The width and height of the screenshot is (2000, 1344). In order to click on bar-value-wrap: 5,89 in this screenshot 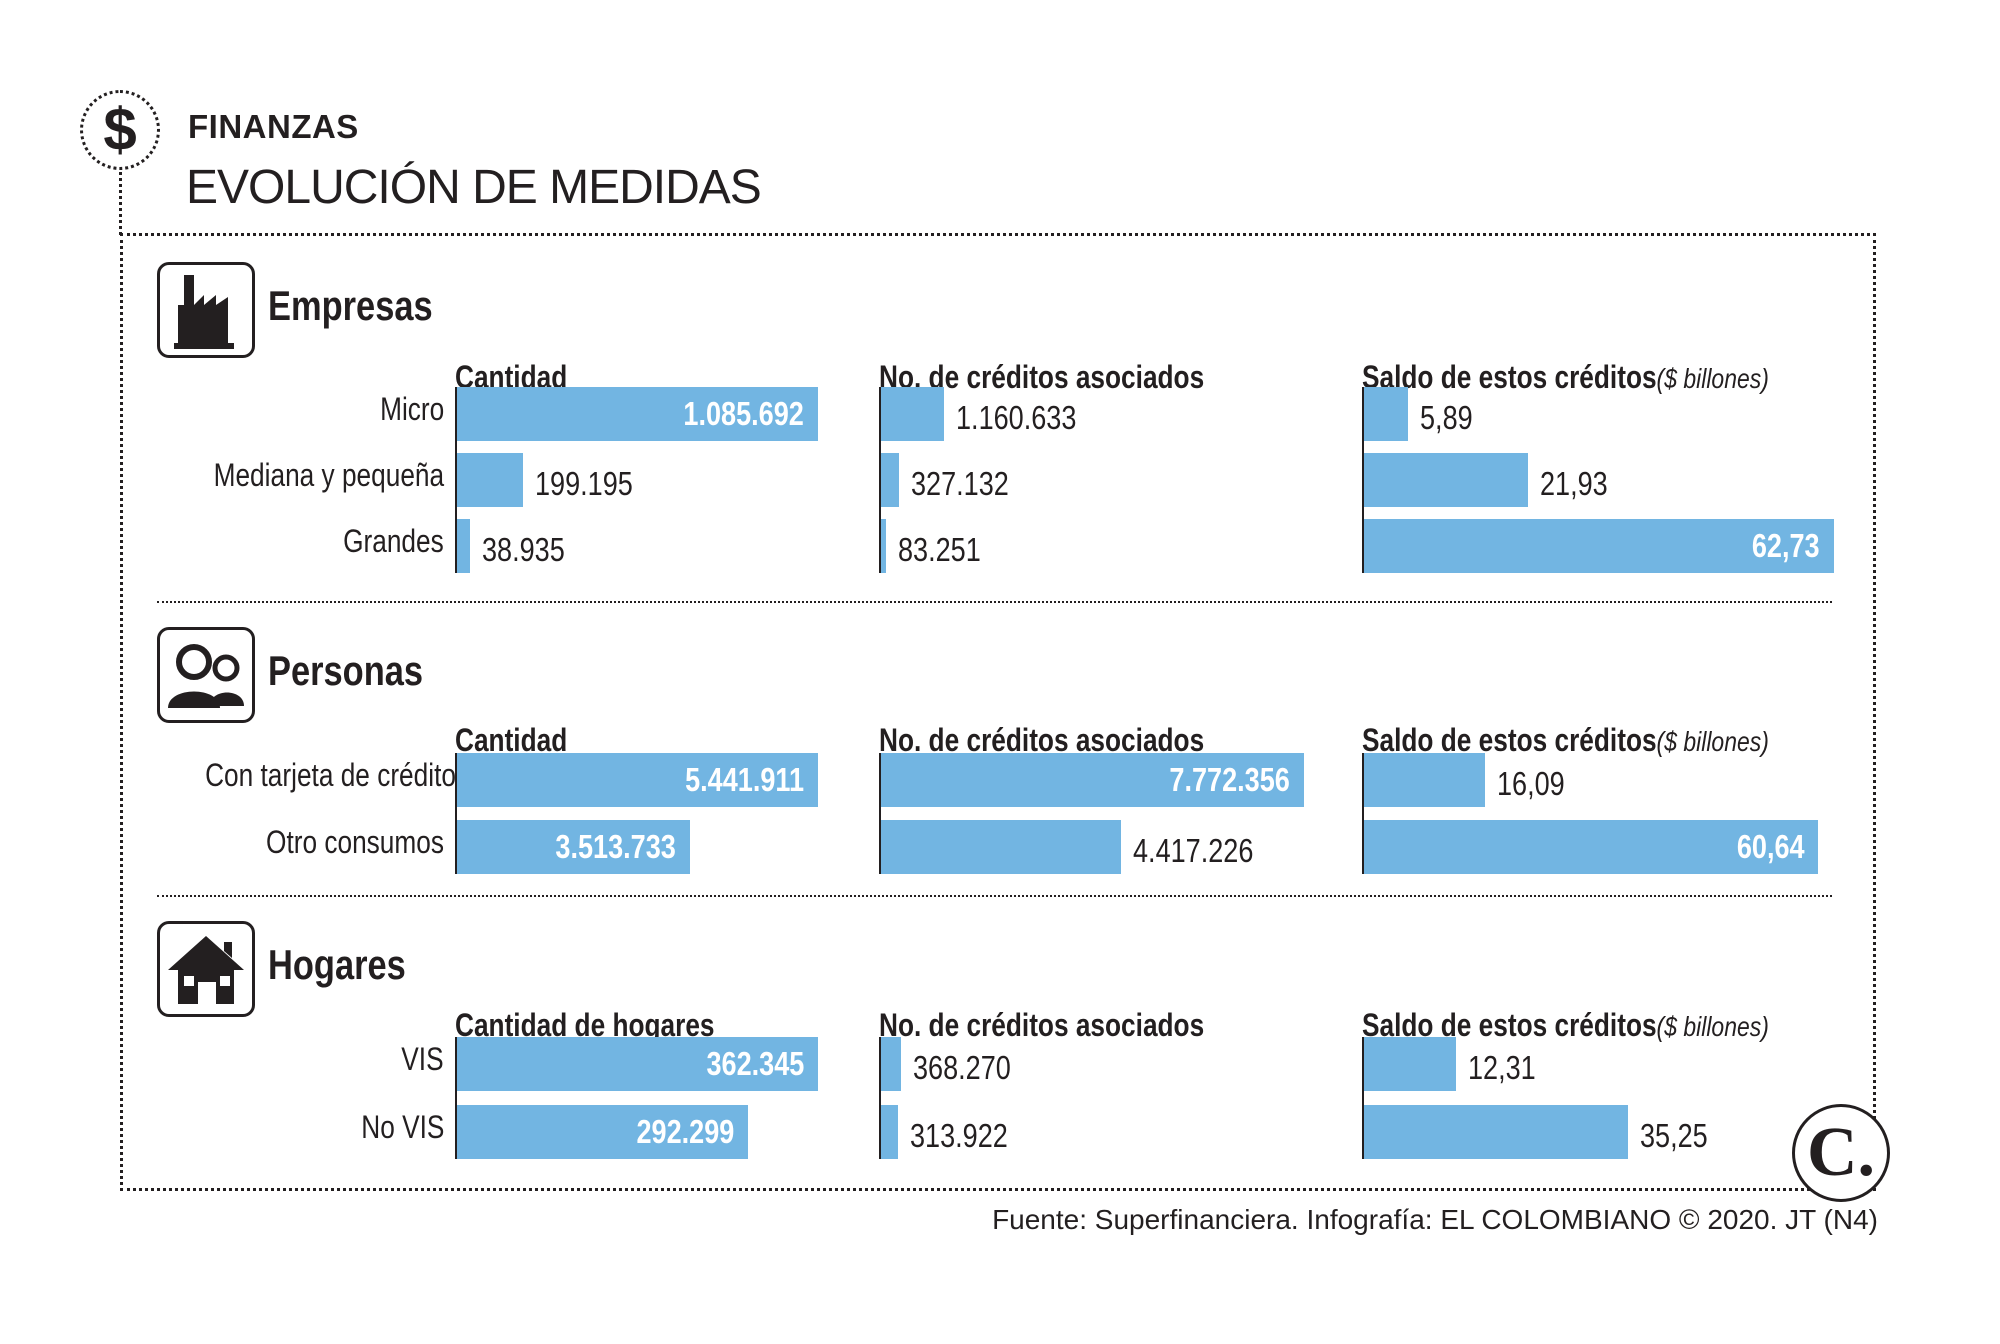, I will do `click(1452, 418)`.